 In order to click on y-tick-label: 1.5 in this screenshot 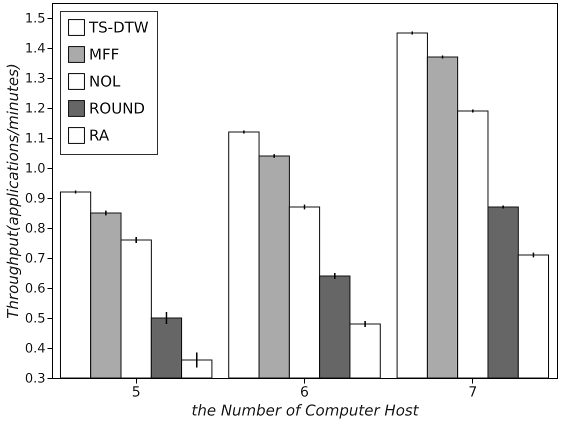, I will do `click(35, 19)`.